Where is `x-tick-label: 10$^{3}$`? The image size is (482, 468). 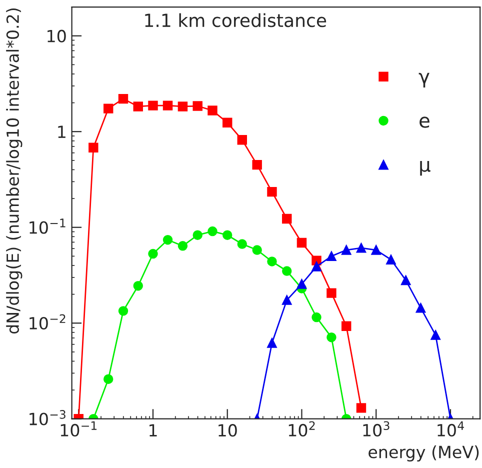
x-tick-label: 10$^{3}$ is located at coordinates (376, 428).